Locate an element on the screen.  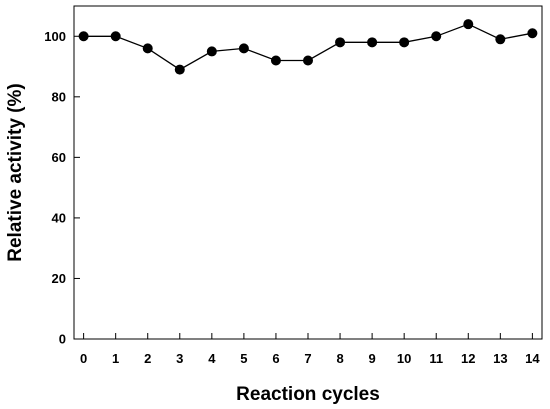
y-tick-label: 40 is located at coordinates (59, 217).